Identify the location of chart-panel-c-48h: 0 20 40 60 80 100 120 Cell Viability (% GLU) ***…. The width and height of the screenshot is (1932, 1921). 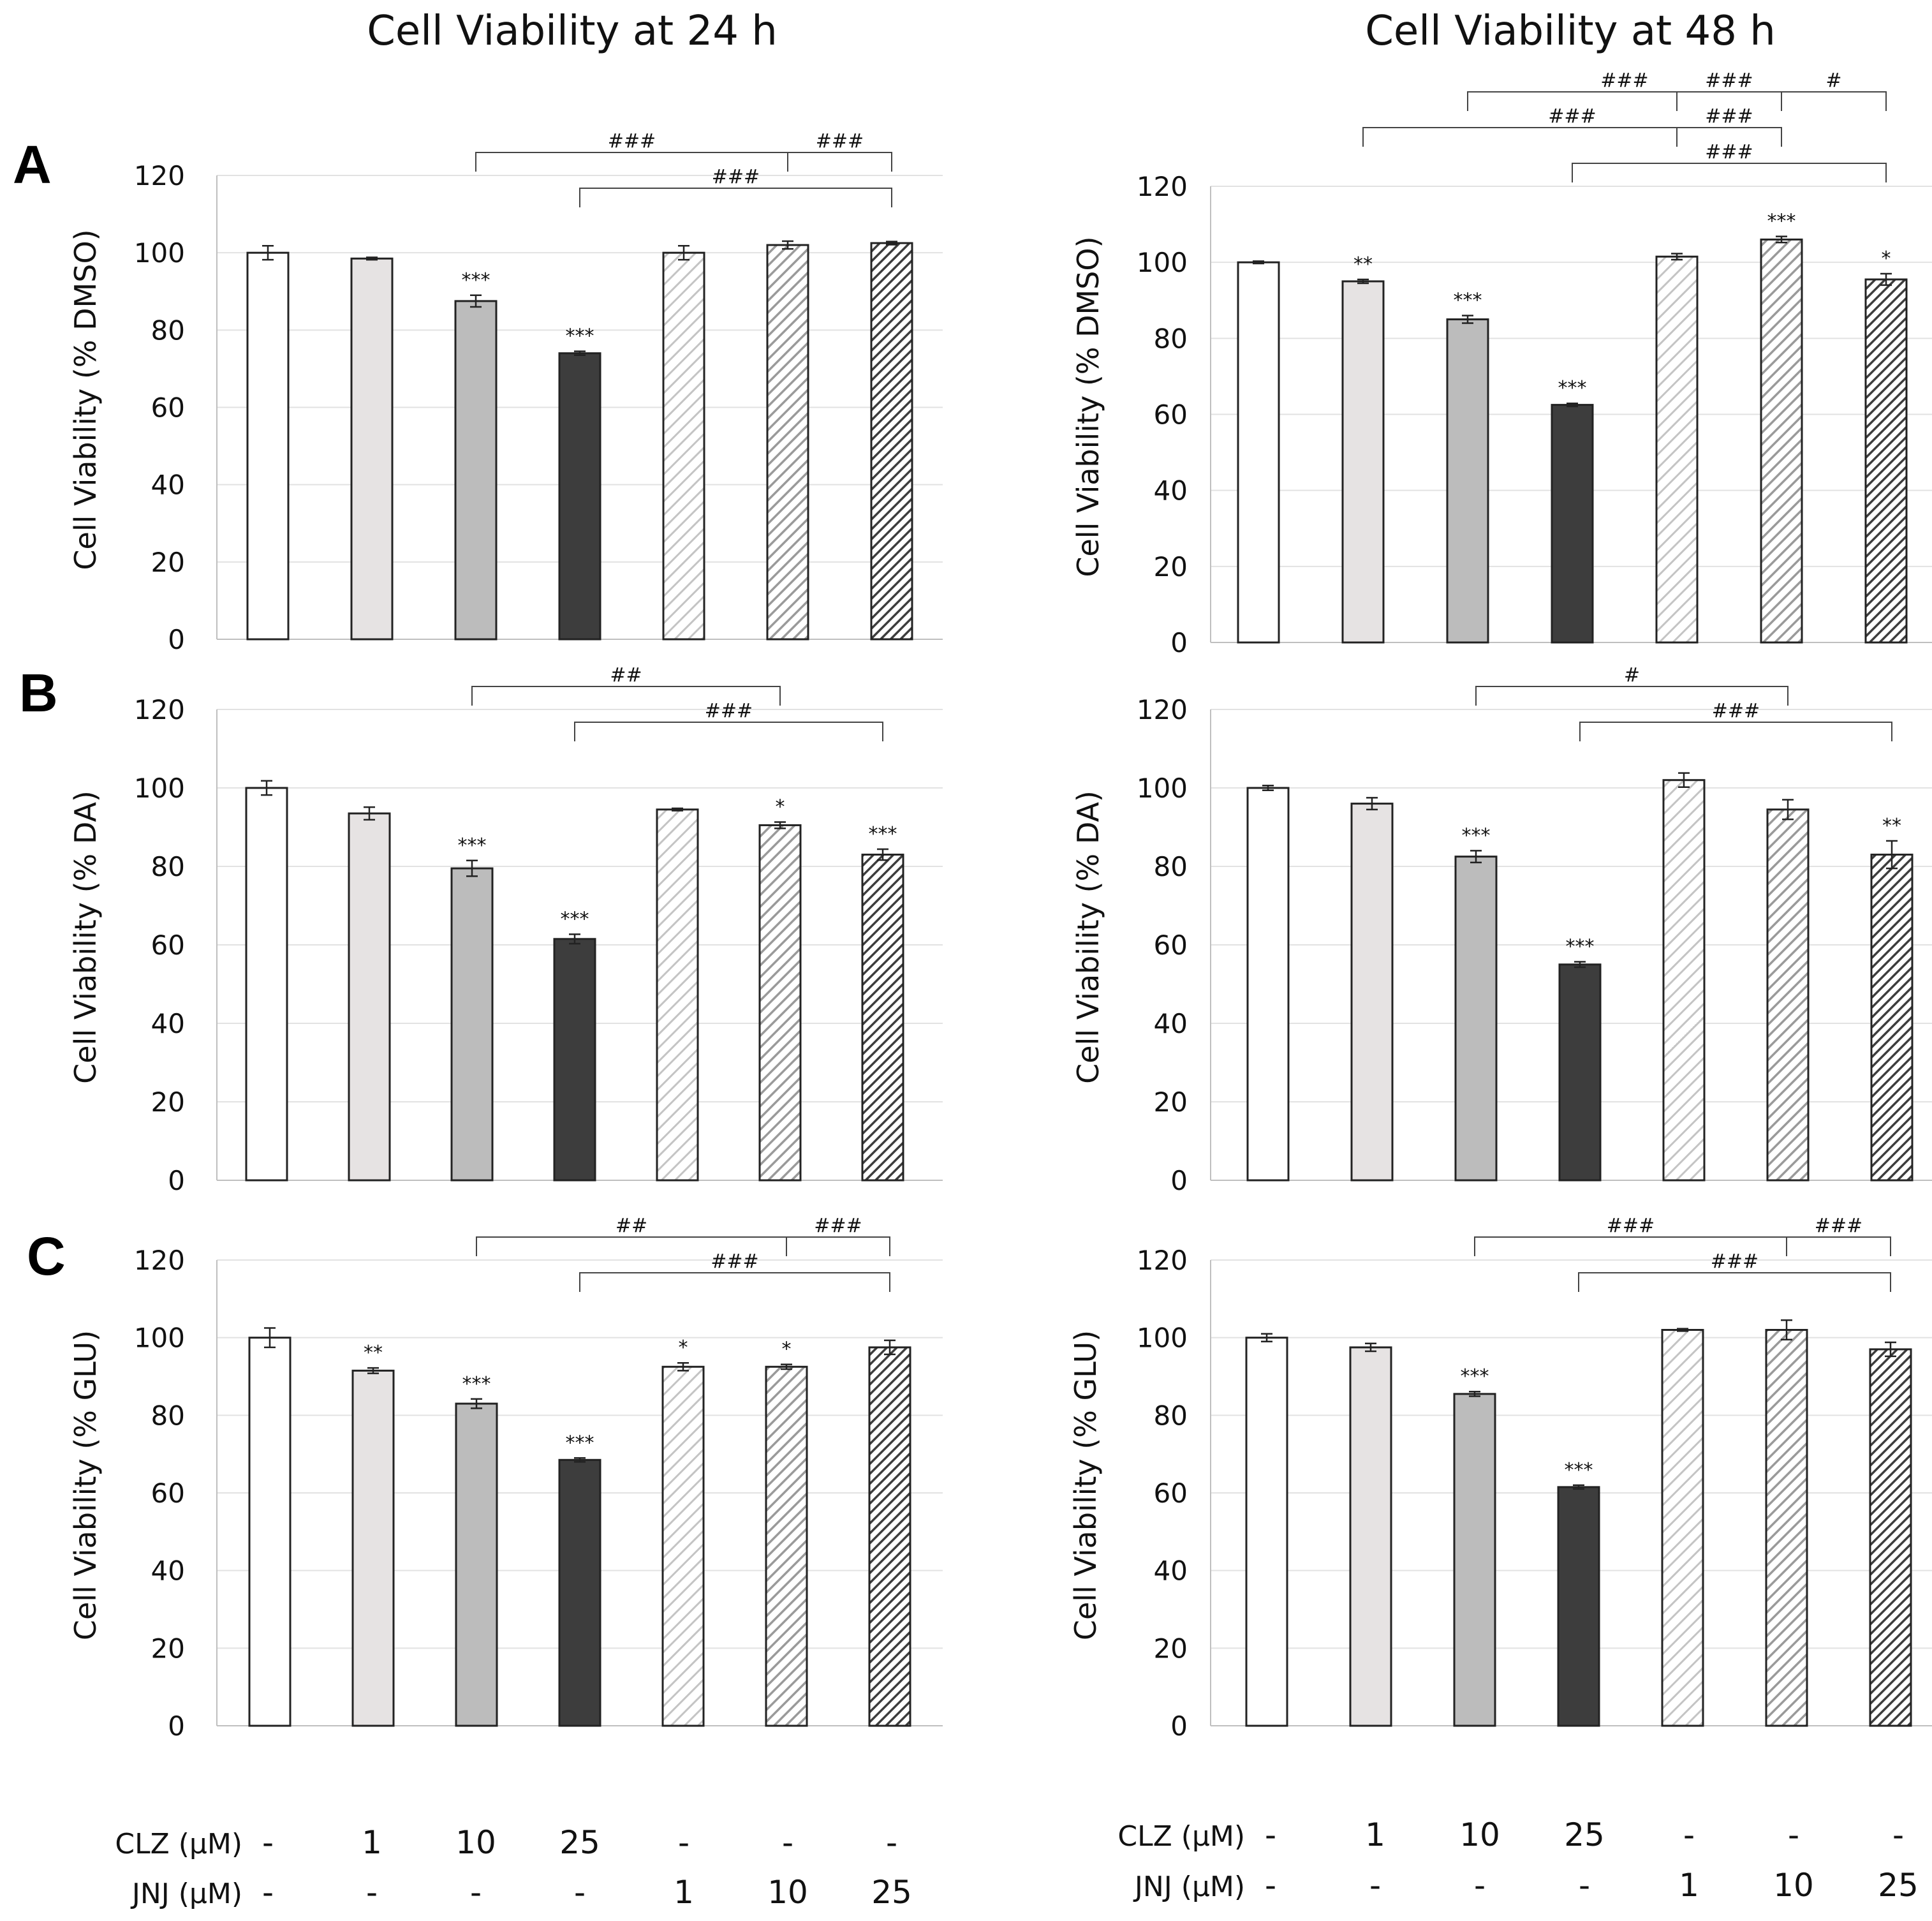
(1500, 1478).